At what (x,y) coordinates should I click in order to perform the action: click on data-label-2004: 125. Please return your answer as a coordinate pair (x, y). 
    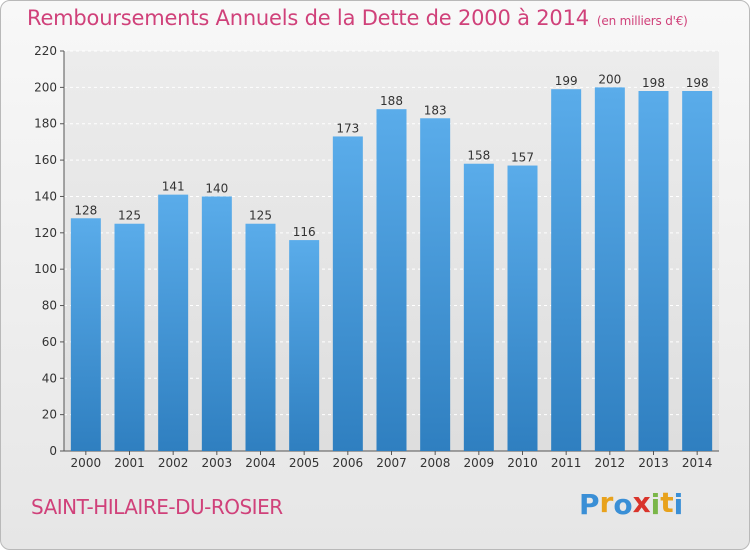
    Looking at the image, I should click on (260, 216).